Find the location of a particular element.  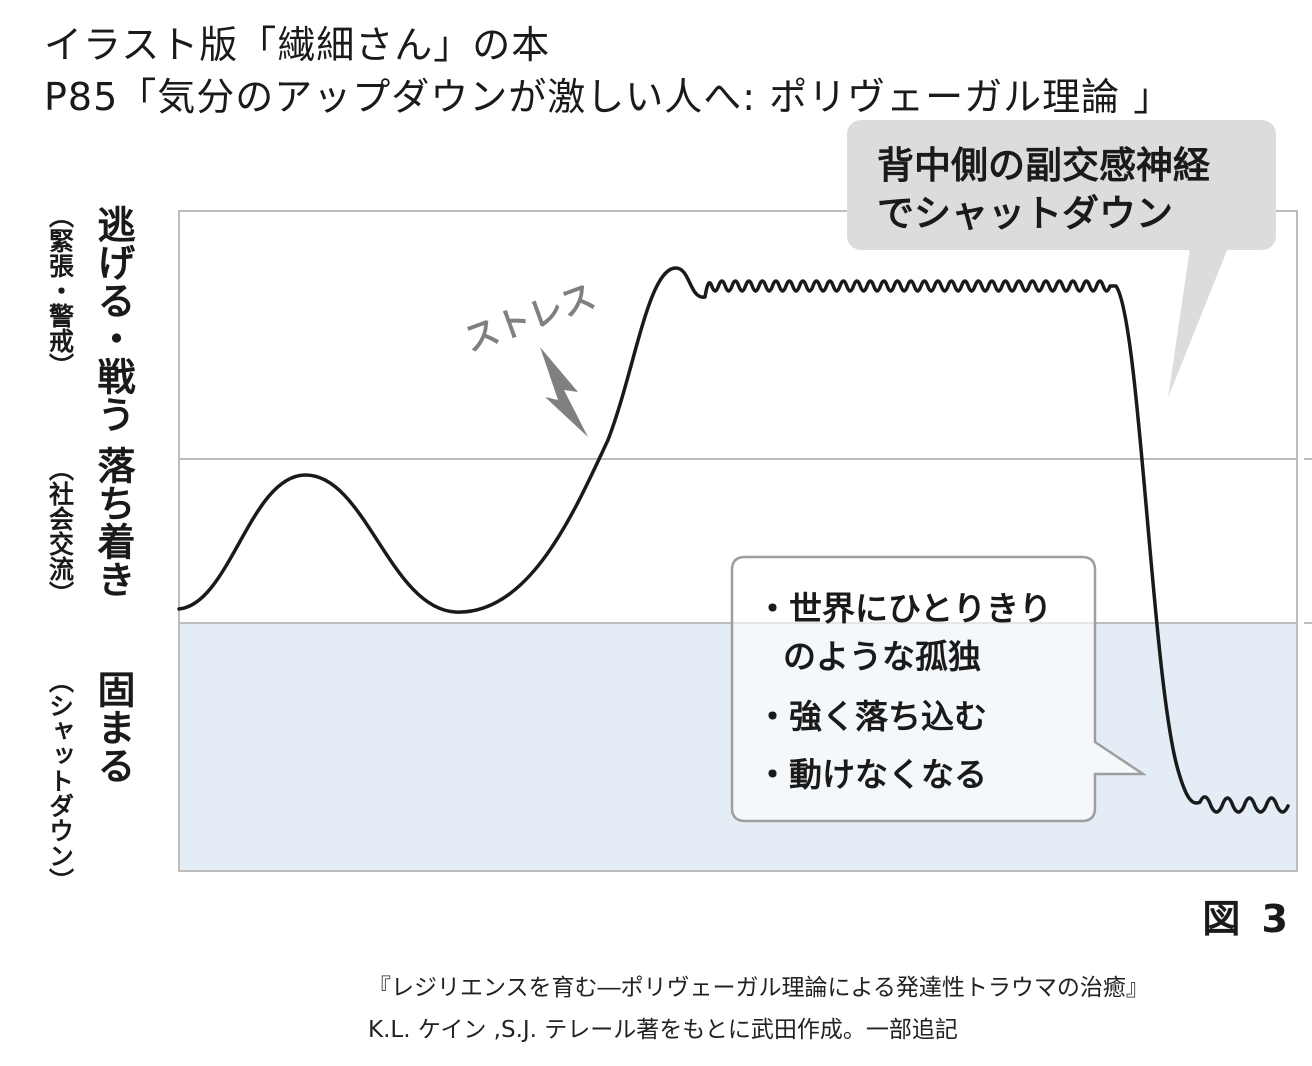

level-fight-flight-sub: （緊張・警戒） is located at coordinates (61, 290).